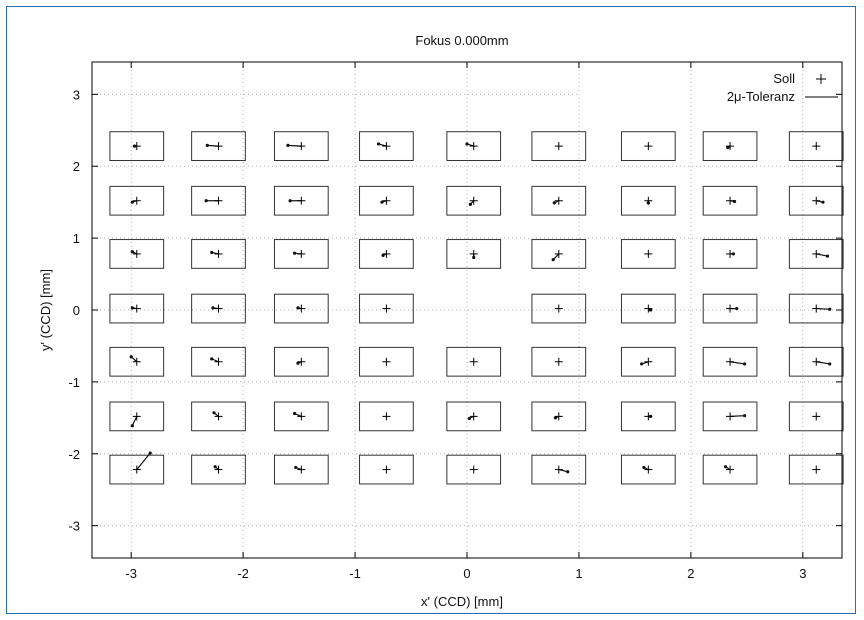 This screenshot has width=864, height=620. What do you see at coordinates (462, 601) in the screenshot?
I see `x-axis-label: x' (CCD) [mm]` at bounding box center [462, 601].